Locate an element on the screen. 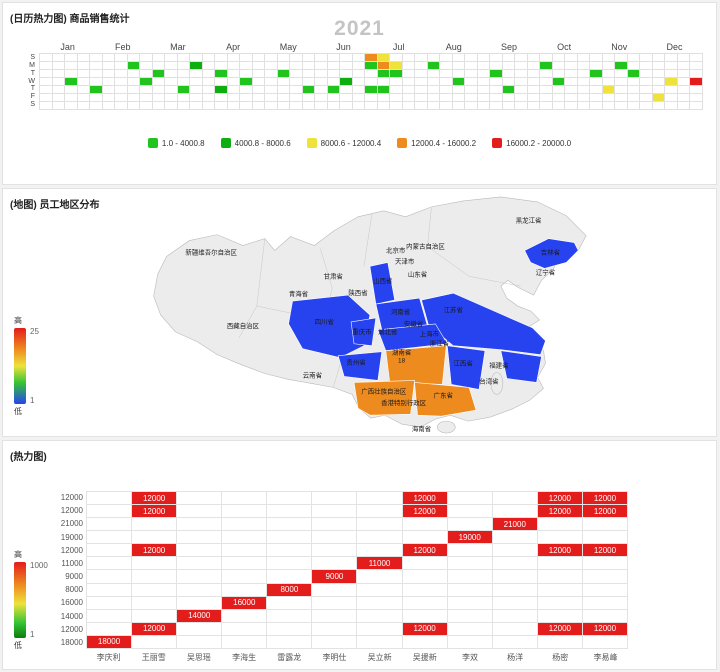 This screenshot has height=672, width=720. province-shanxi is located at coordinates (382, 283).